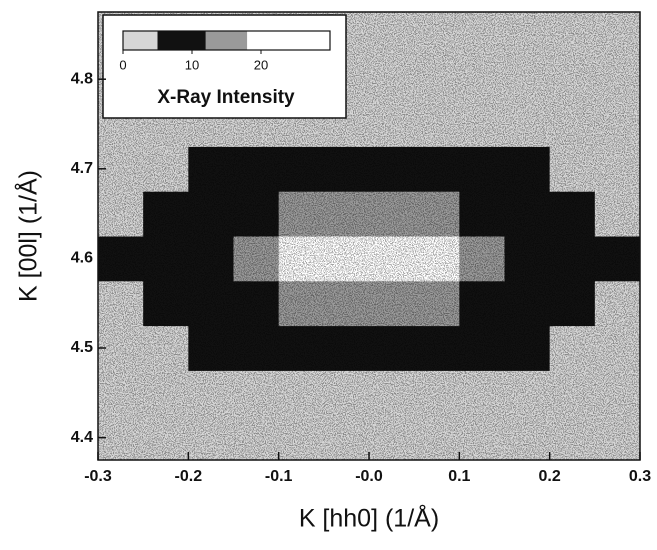 The width and height of the screenshot is (657, 550). Describe the element at coordinates (98, 476) in the screenshot. I see `x-tick-label: -0.3` at that location.